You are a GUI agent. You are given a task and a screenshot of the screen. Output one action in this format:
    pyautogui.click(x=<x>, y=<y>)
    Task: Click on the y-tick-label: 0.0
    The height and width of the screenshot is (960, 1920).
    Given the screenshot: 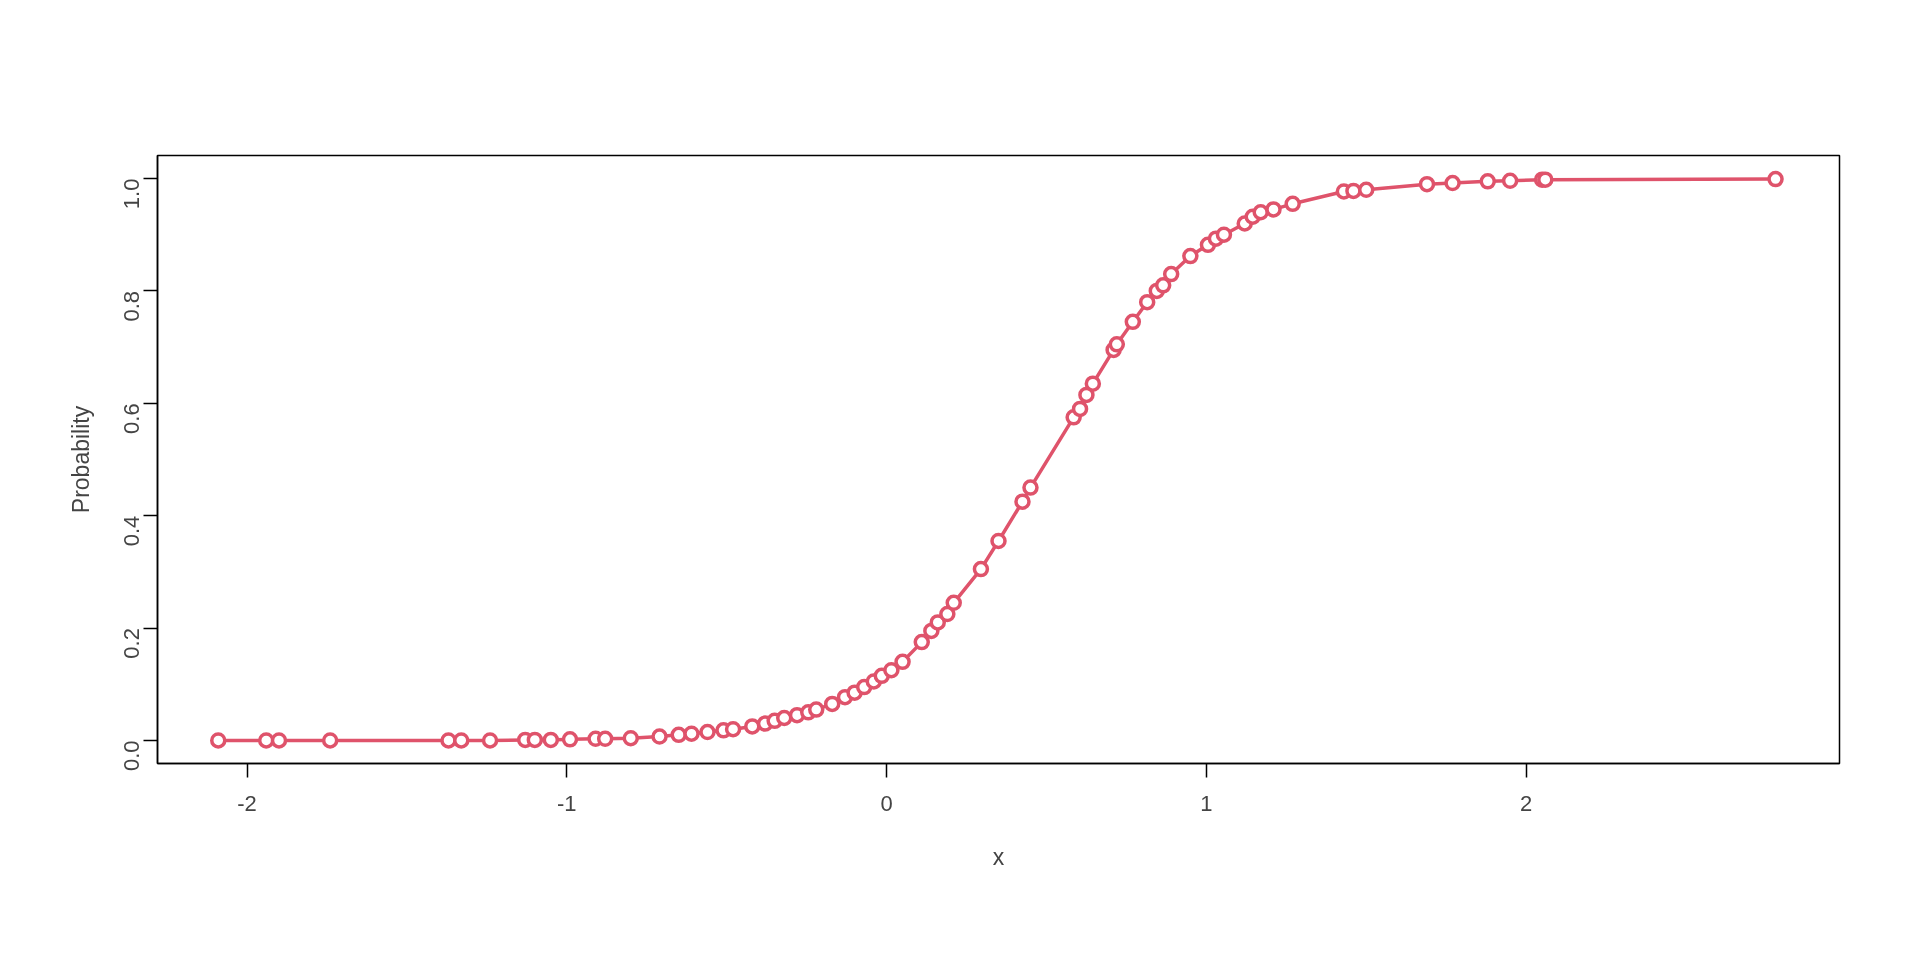 What is the action you would take?
    pyautogui.click(x=131, y=756)
    